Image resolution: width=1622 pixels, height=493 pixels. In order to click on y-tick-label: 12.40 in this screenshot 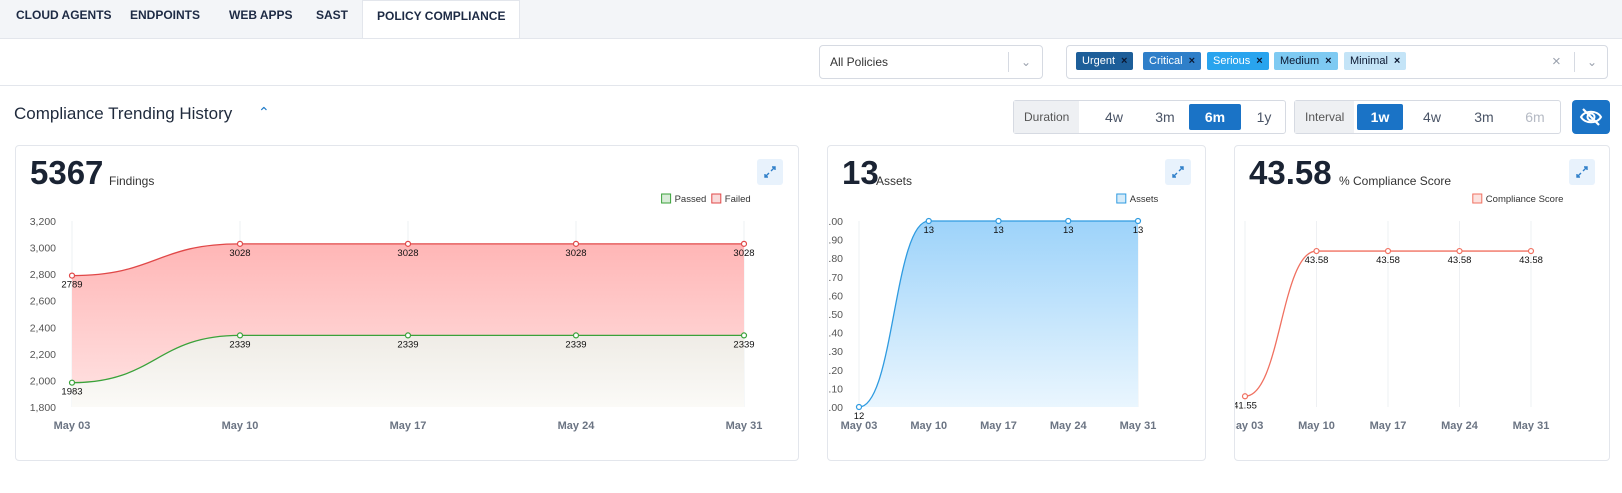, I will do `click(835, 334)`.